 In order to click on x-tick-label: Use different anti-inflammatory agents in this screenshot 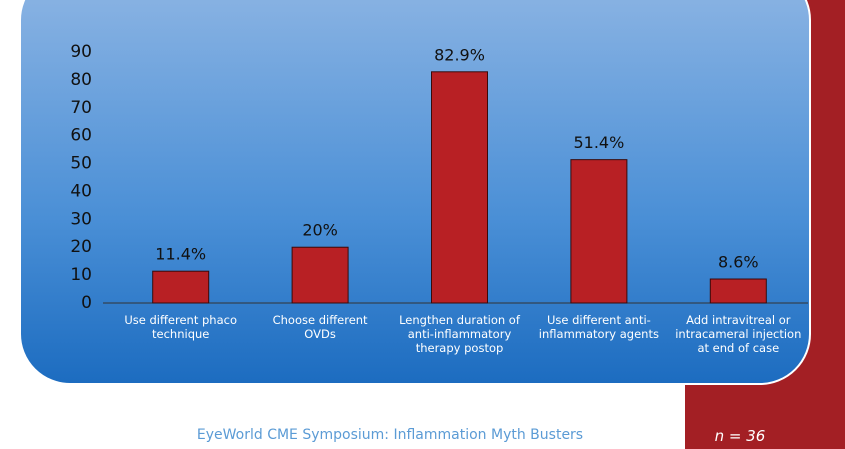, I will do `click(598, 327)`.